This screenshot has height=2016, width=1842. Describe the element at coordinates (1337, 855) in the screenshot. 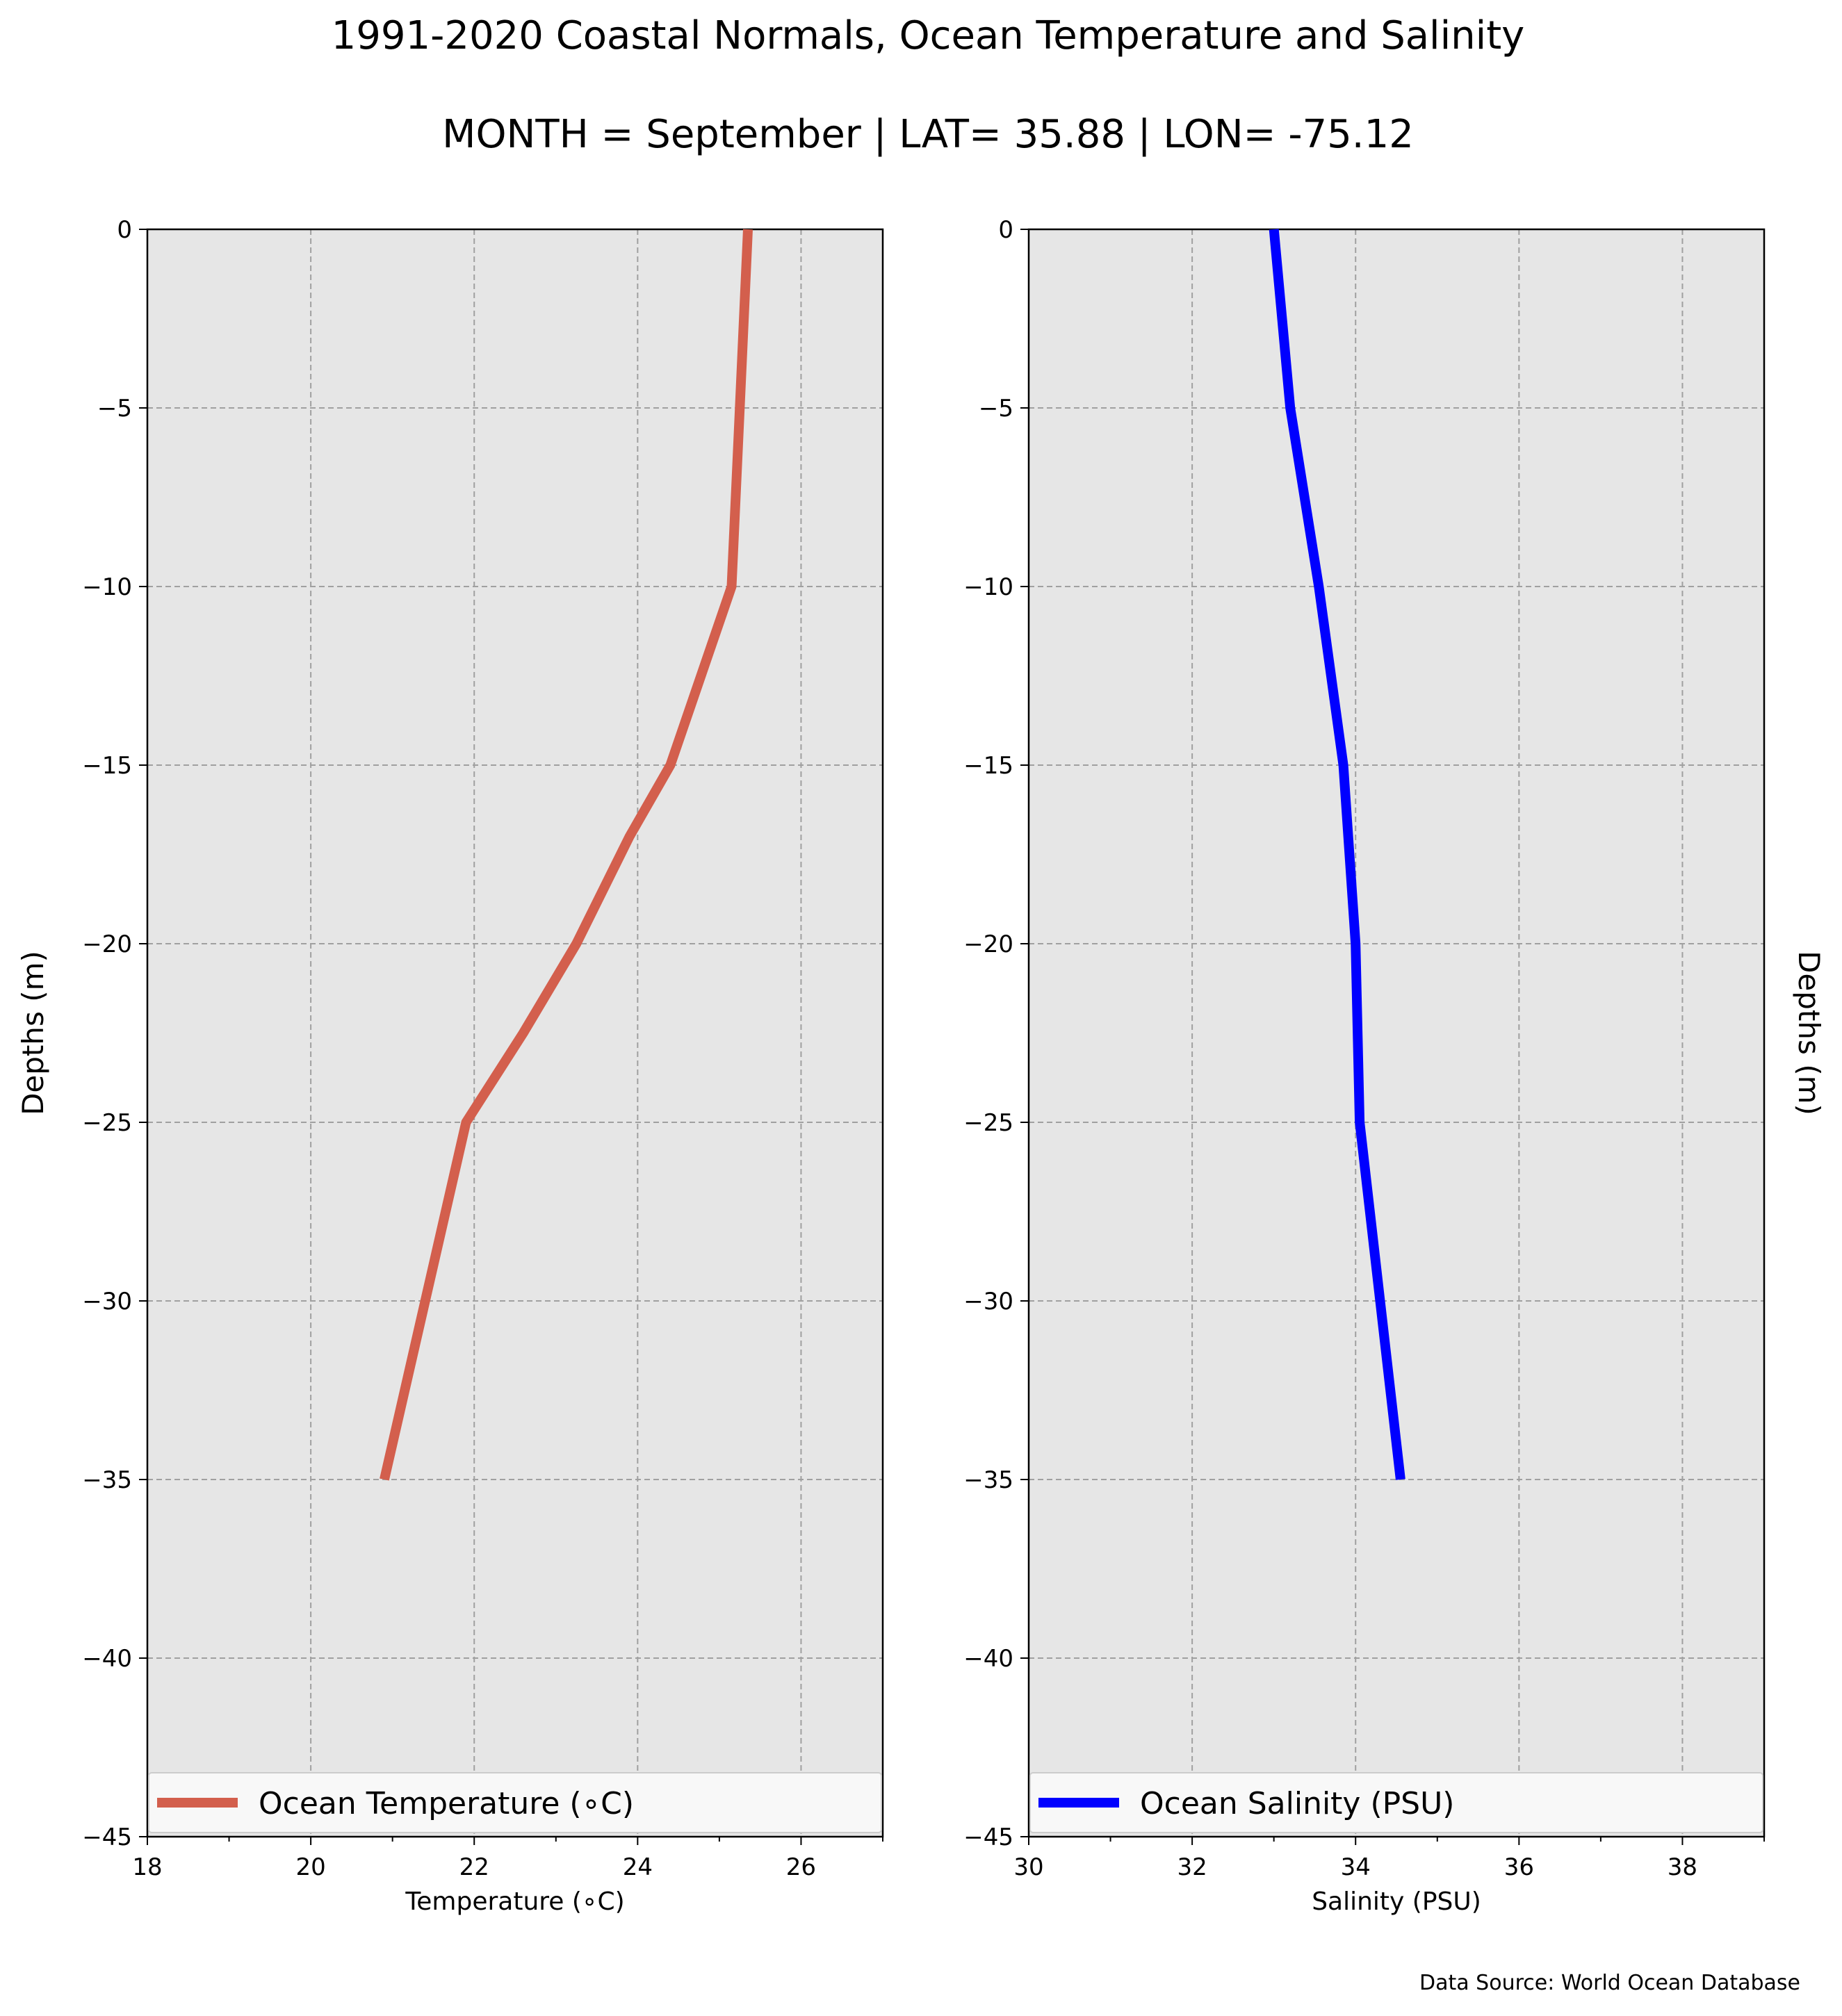

I see `series-line-salinity` at that location.